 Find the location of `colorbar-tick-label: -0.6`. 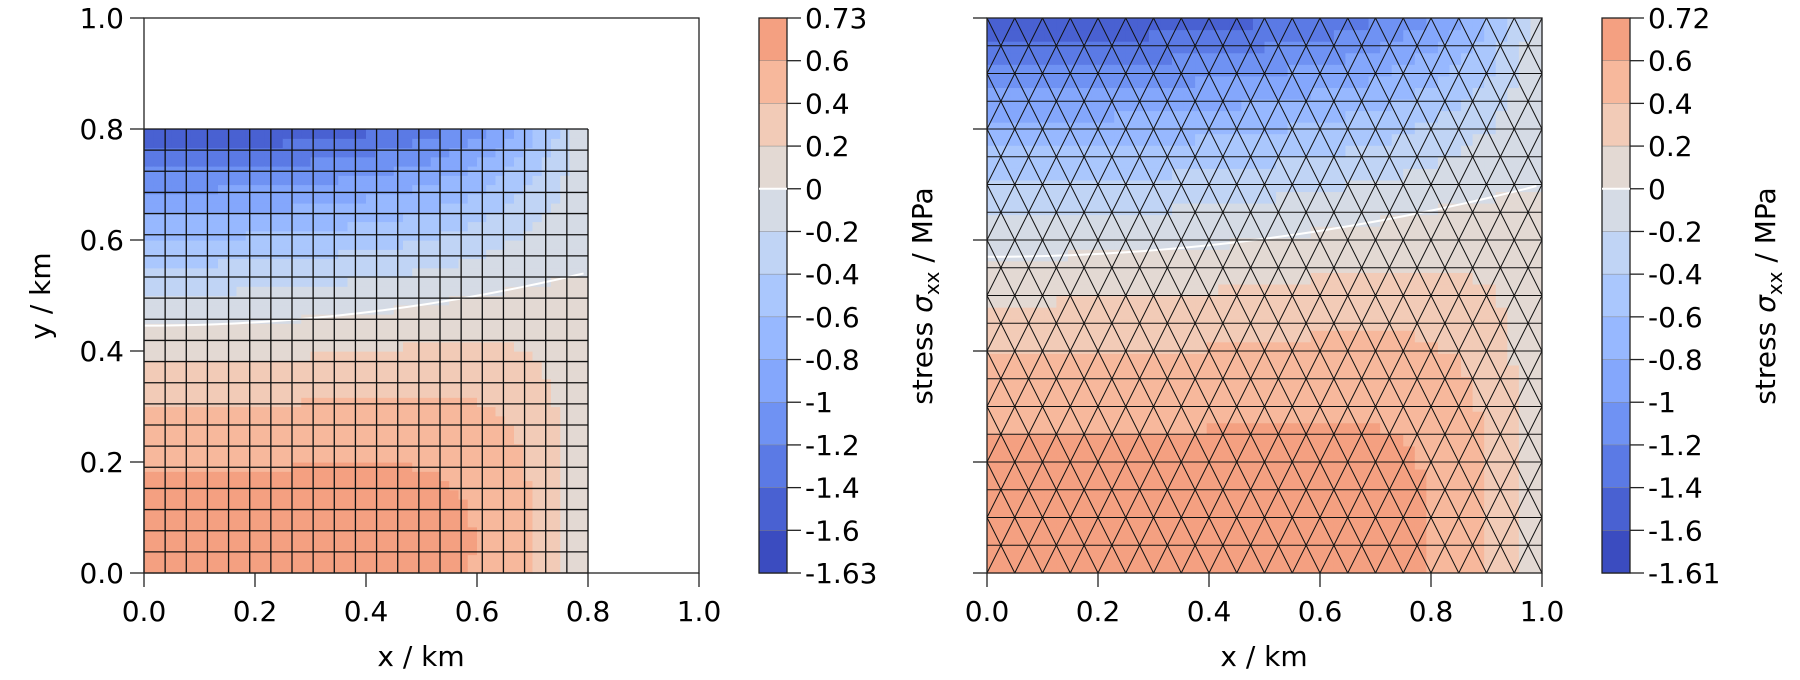

colorbar-tick-label: -0.6 is located at coordinates (832, 317).